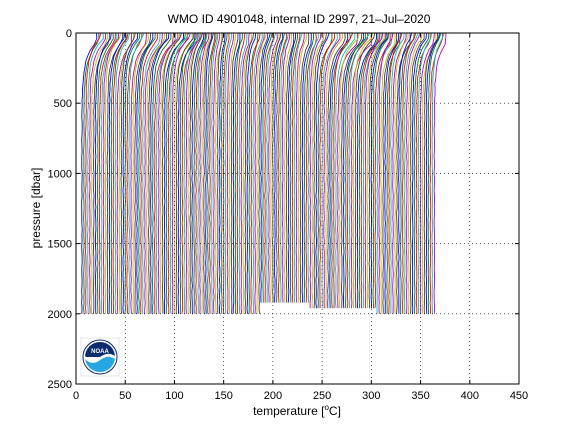 The width and height of the screenshot is (576, 432). Describe the element at coordinates (63, 104) in the screenshot. I see `y-tick-label: 500` at that location.